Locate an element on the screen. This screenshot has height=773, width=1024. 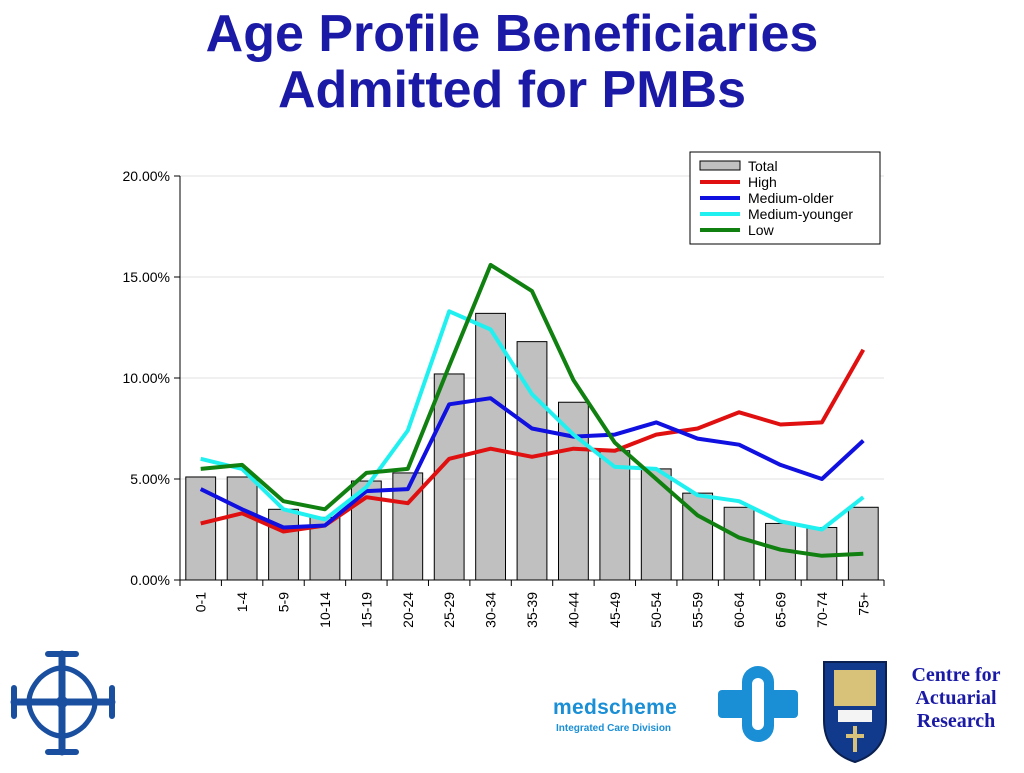
x-tick-label: 0-1 is located at coordinates (201, 602).